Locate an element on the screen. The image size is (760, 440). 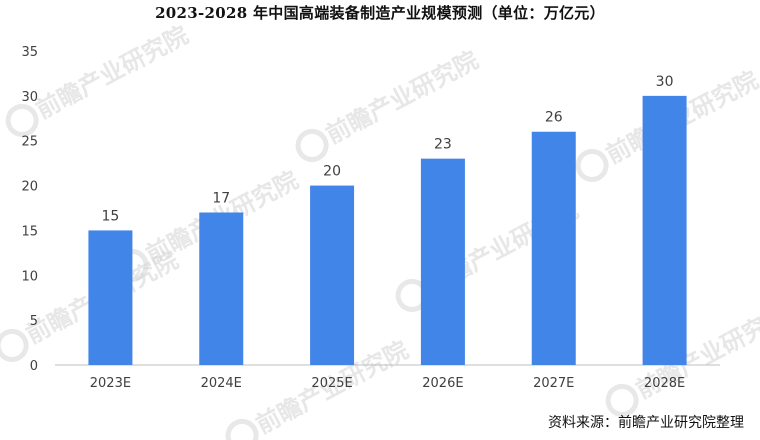
data-label: 30 is located at coordinates (665, 82).